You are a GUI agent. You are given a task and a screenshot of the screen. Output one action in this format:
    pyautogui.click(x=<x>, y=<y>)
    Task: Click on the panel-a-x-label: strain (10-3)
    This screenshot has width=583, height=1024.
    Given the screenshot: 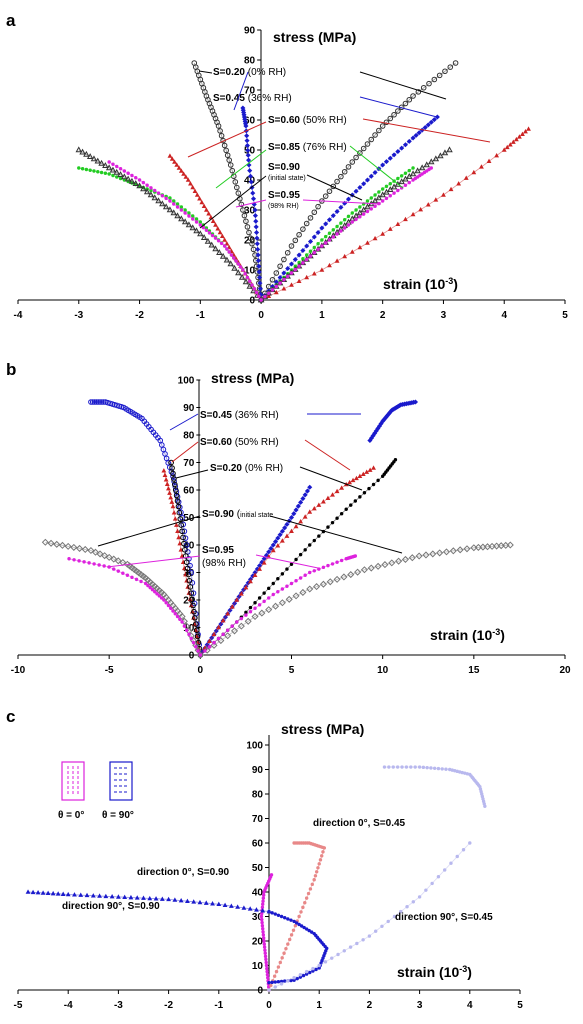 What is the action you would take?
    pyautogui.click(x=420, y=284)
    